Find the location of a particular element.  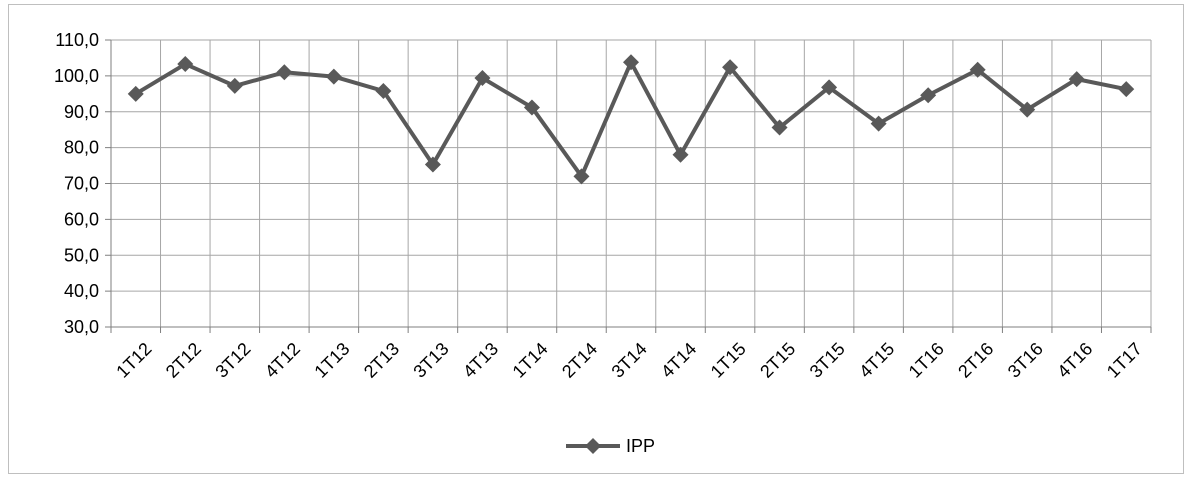

x-tick-label: 4T13 is located at coordinates (480, 360).